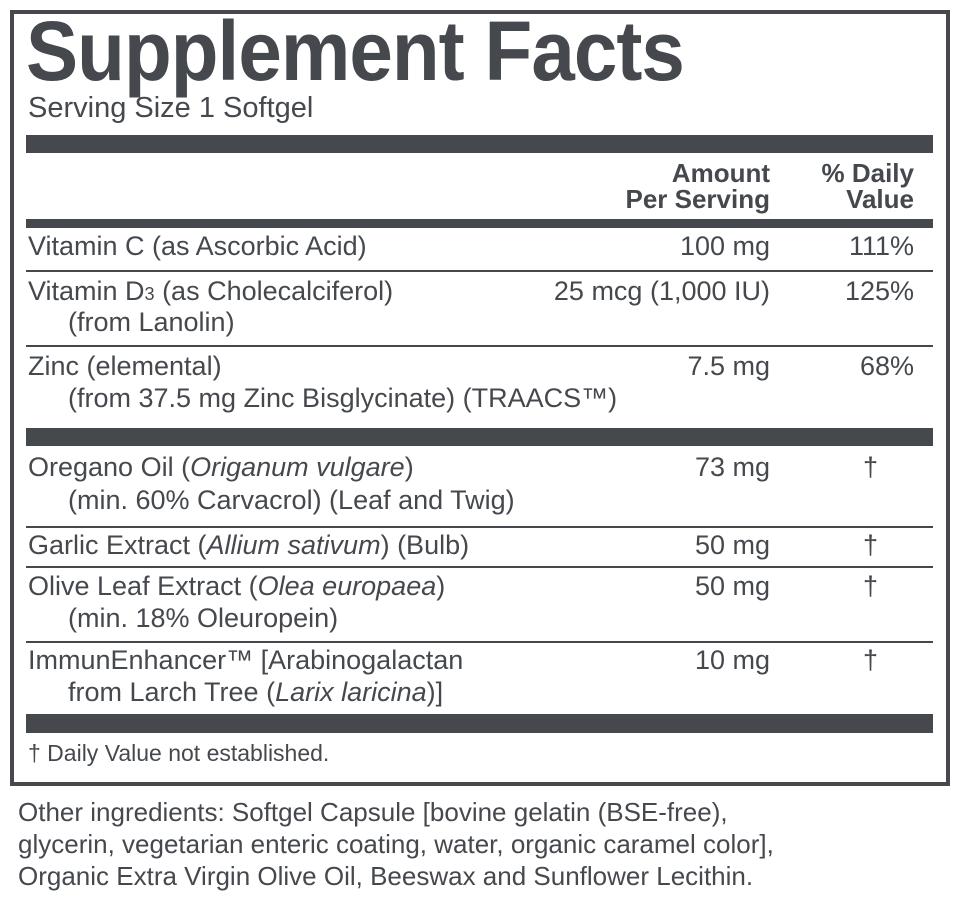  Describe the element at coordinates (109, 467) in the screenshot. I see `name-part: Oregano Oil (` at that location.